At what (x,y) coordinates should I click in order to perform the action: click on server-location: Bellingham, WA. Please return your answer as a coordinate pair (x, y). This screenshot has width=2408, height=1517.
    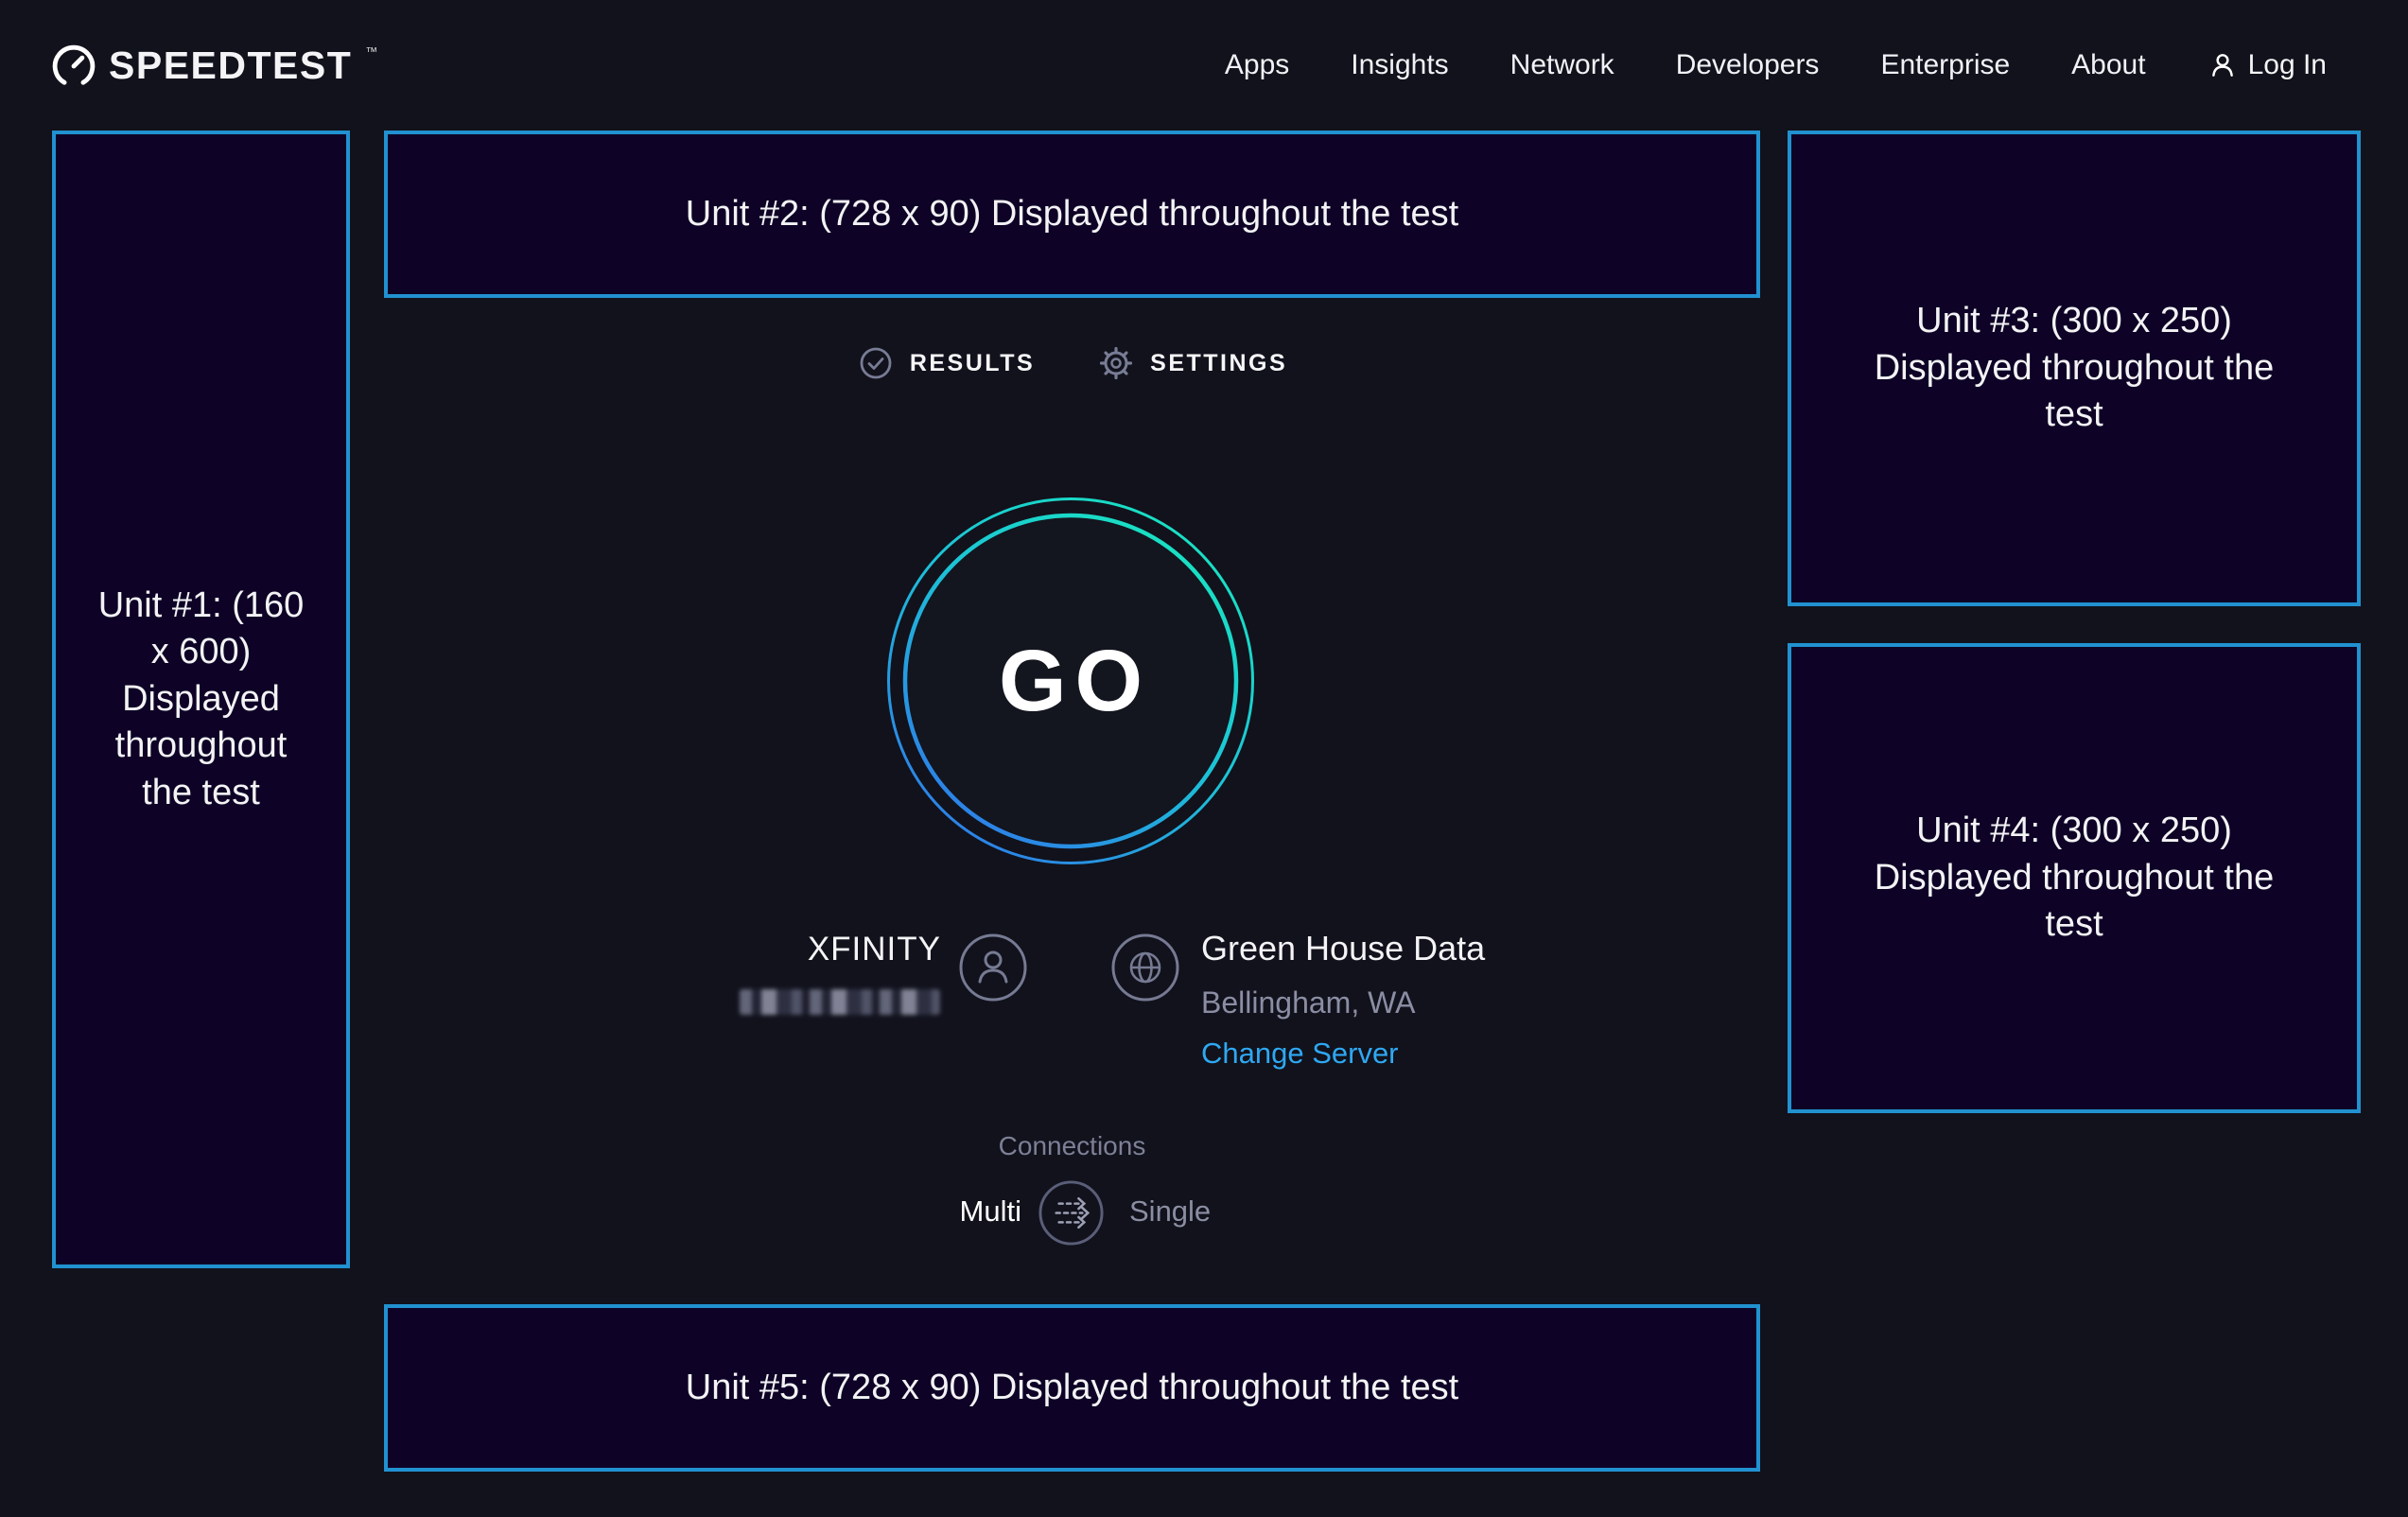
    Looking at the image, I should click on (1308, 1002).